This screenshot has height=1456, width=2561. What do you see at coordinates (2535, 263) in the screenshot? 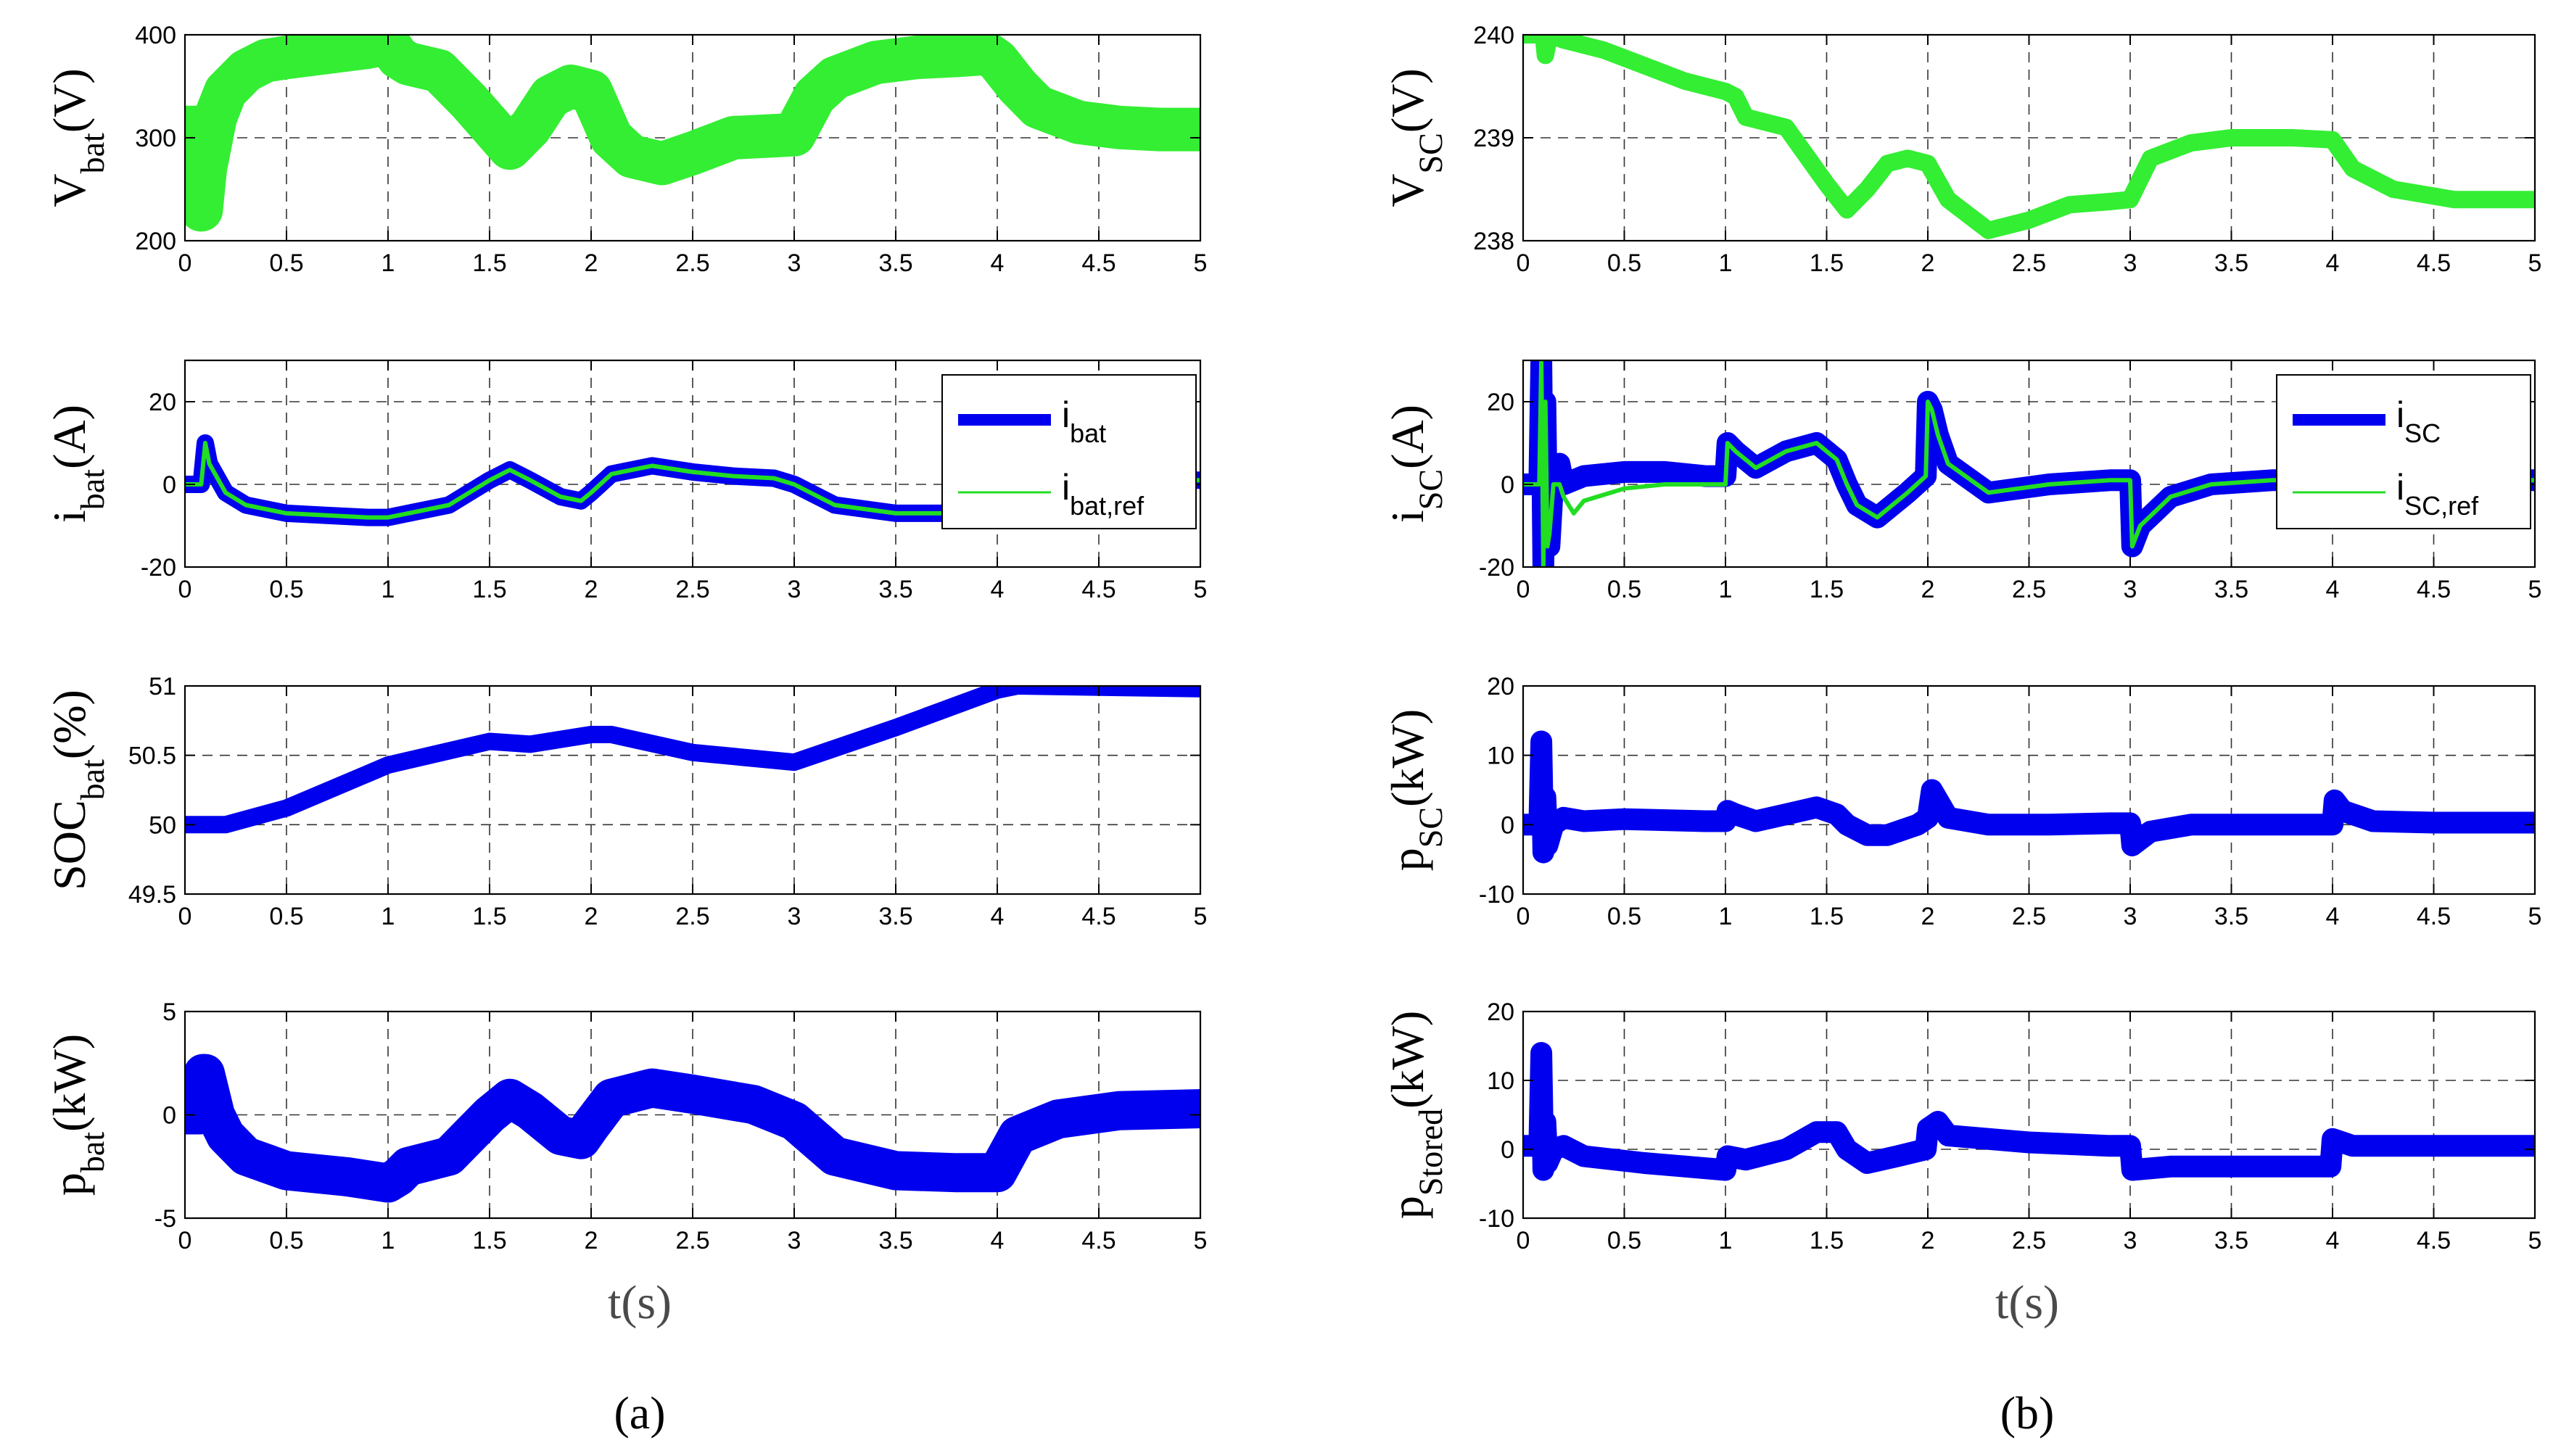
I see `chart-b-1-xtick-label: 5` at bounding box center [2535, 263].